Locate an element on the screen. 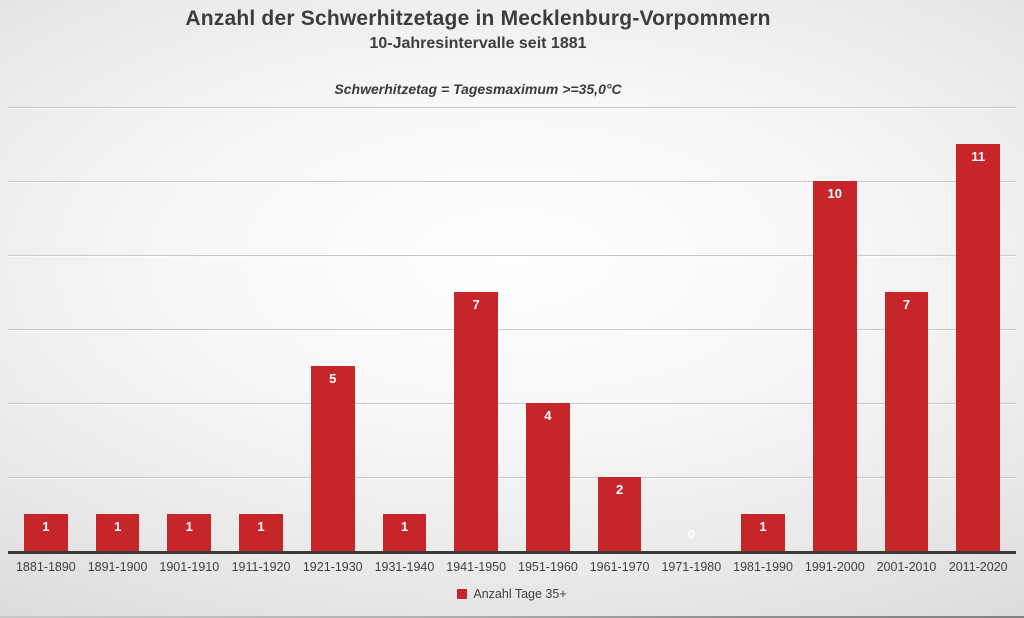 This screenshot has height=618, width=1024. bar-value-label: 11 is located at coordinates (978, 156).